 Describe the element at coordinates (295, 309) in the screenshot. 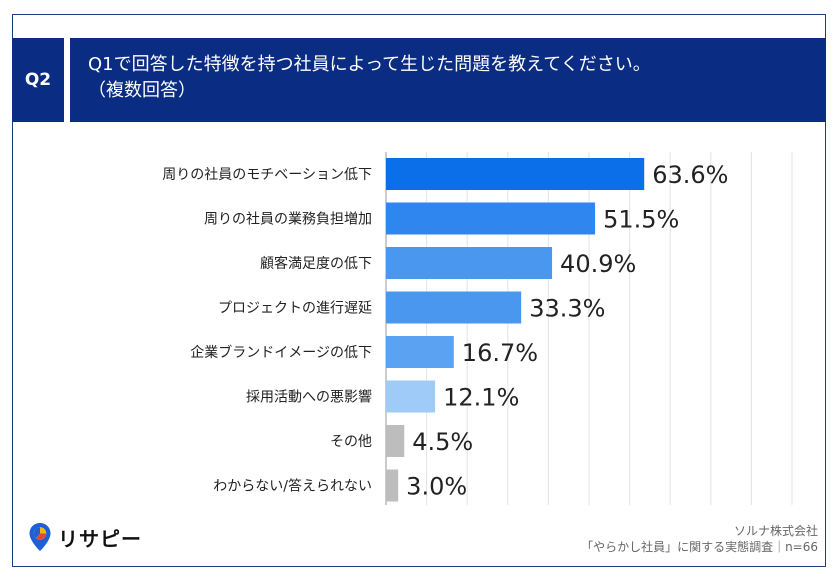

I see `category-label: プロジェクトの進行遅延` at that location.